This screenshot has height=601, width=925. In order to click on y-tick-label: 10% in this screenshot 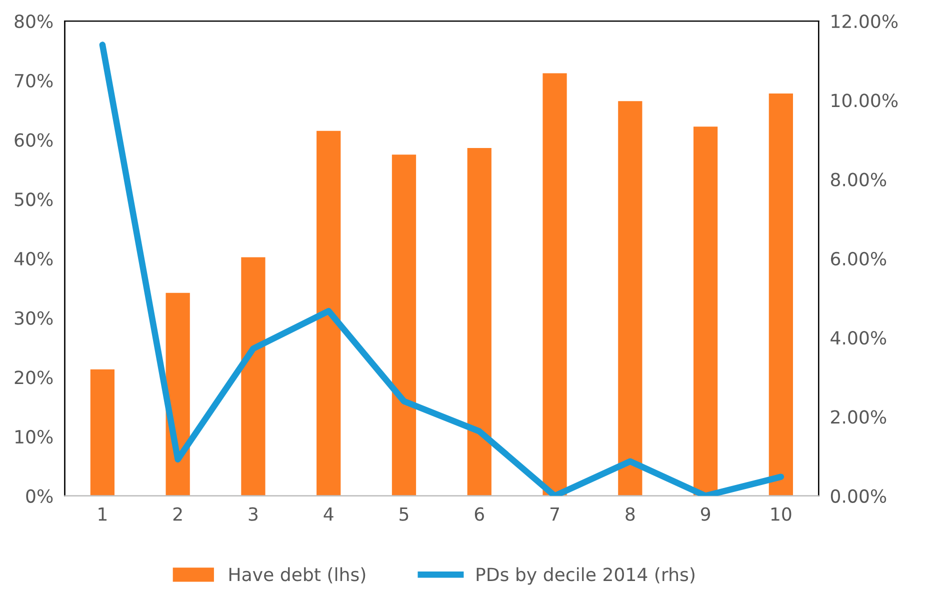, I will do `click(34, 437)`.